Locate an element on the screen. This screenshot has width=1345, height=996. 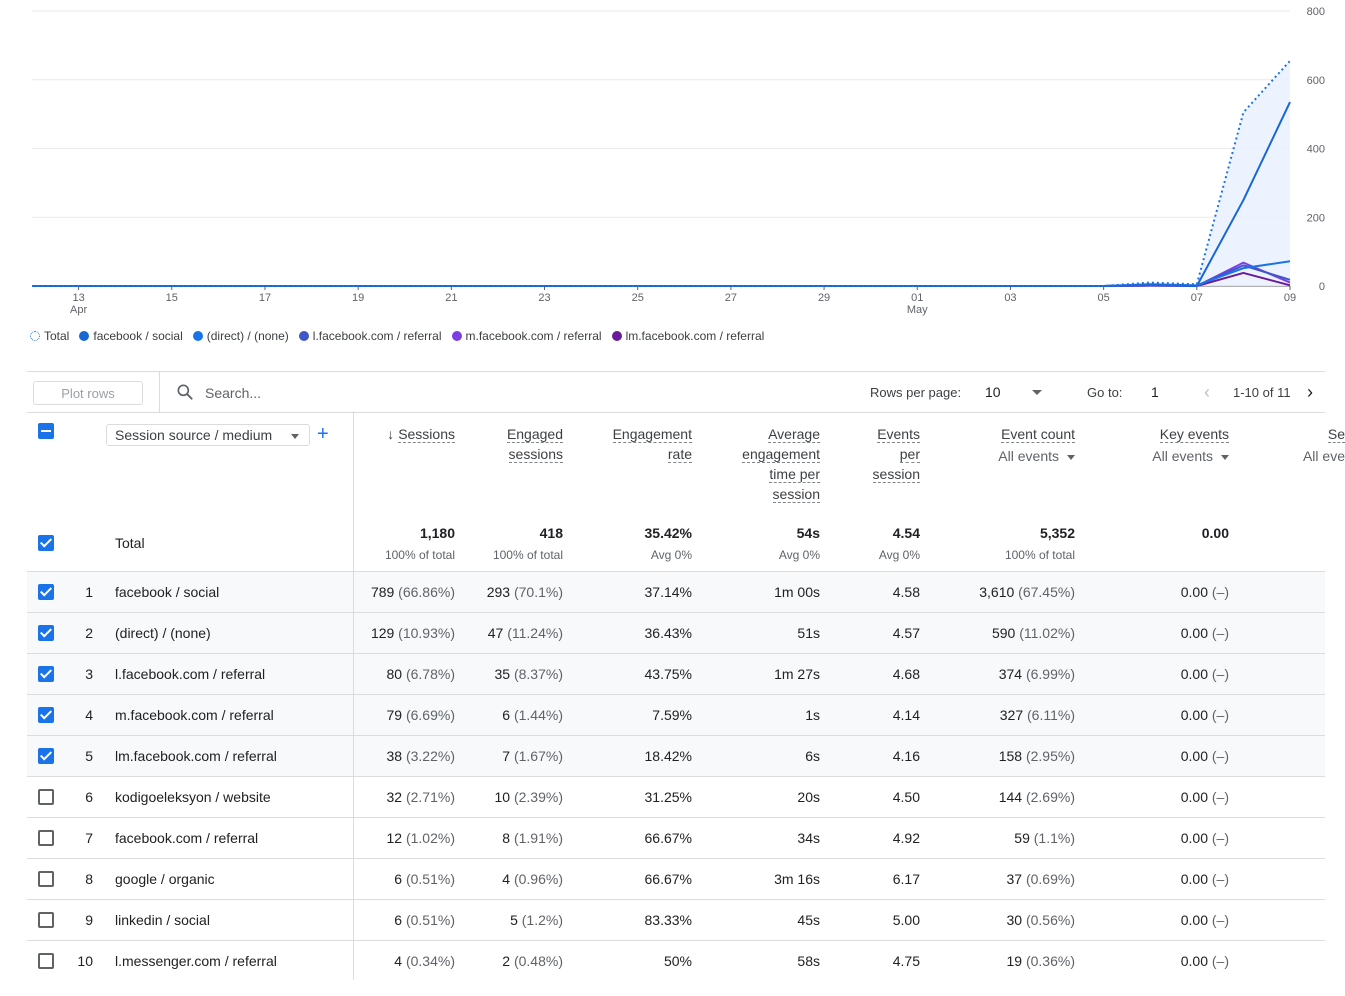
cell-avgtime: 51s is located at coordinates (808, 633).